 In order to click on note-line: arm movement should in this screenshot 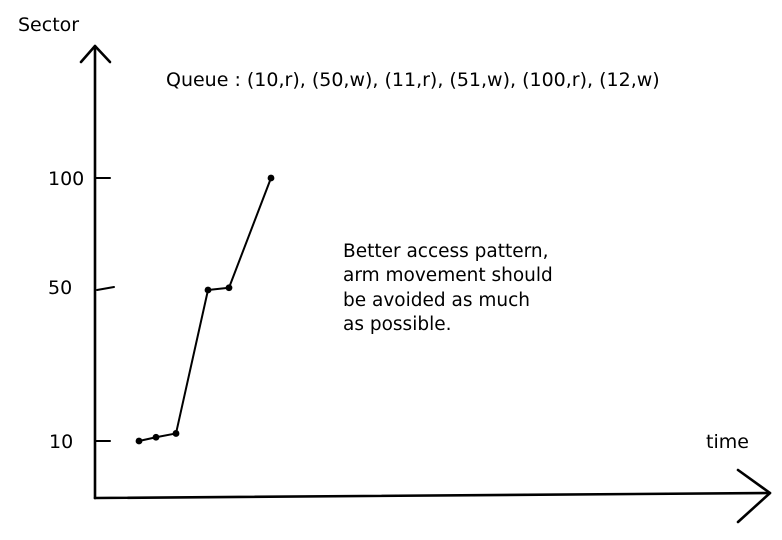, I will do `click(448, 275)`.